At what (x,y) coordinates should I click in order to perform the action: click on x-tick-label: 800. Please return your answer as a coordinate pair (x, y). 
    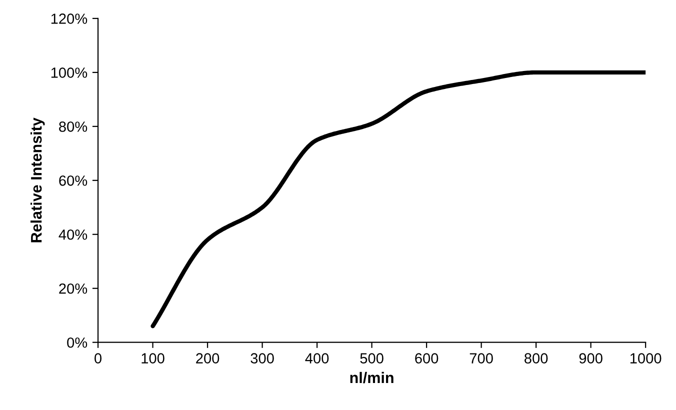
    Looking at the image, I should click on (536, 358).